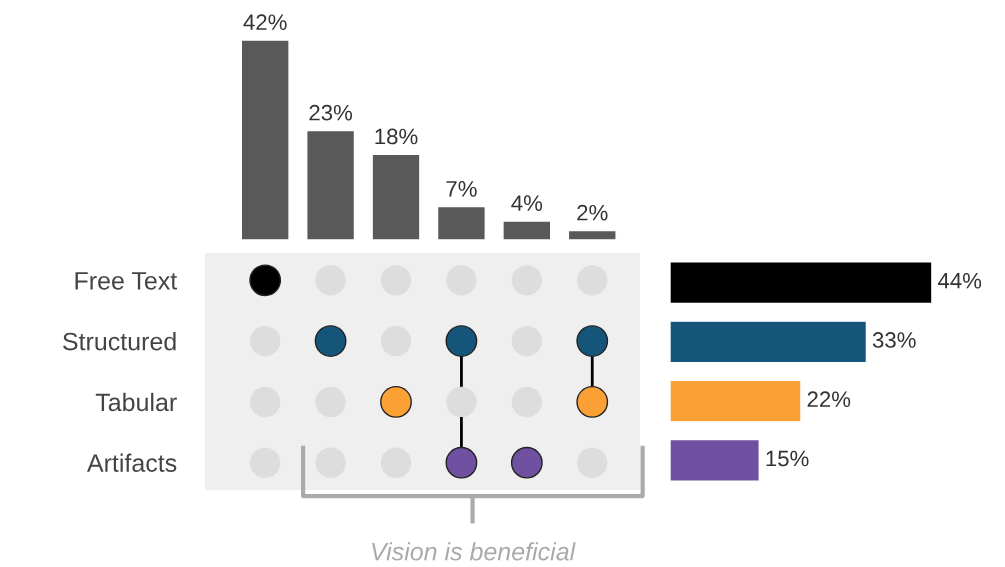  I want to click on data-label: 4%, so click(527, 203).